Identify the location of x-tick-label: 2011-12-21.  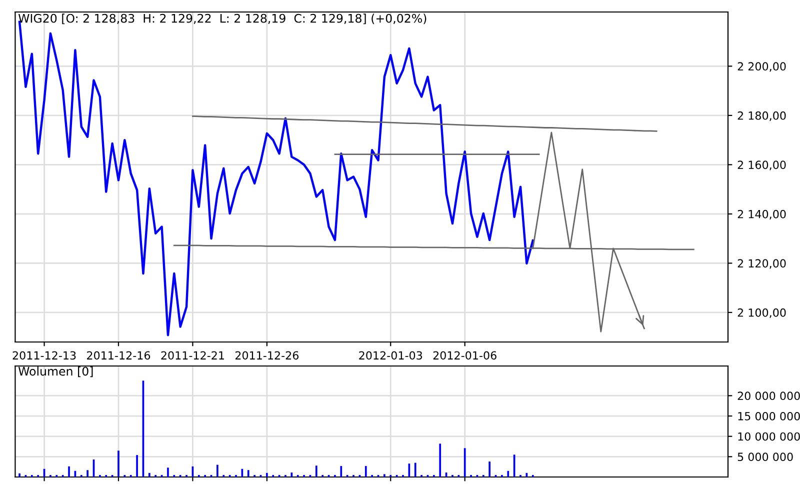
(192, 355).